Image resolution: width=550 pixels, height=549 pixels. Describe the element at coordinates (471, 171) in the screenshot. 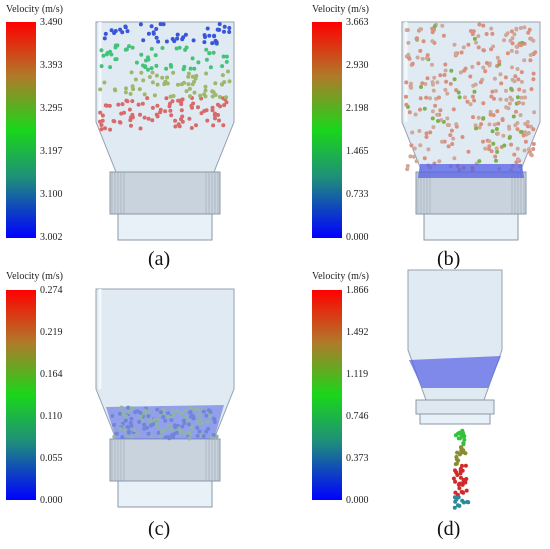

I see `packed-bed` at that location.